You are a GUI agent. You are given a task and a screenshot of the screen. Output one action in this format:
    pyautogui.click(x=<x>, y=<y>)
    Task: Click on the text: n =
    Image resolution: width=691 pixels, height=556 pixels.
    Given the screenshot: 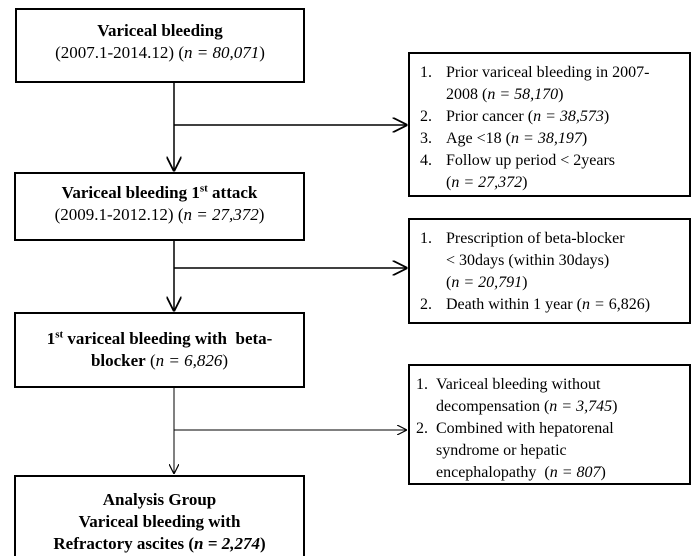 What is the action you would take?
    pyautogui.click(x=593, y=304)
    